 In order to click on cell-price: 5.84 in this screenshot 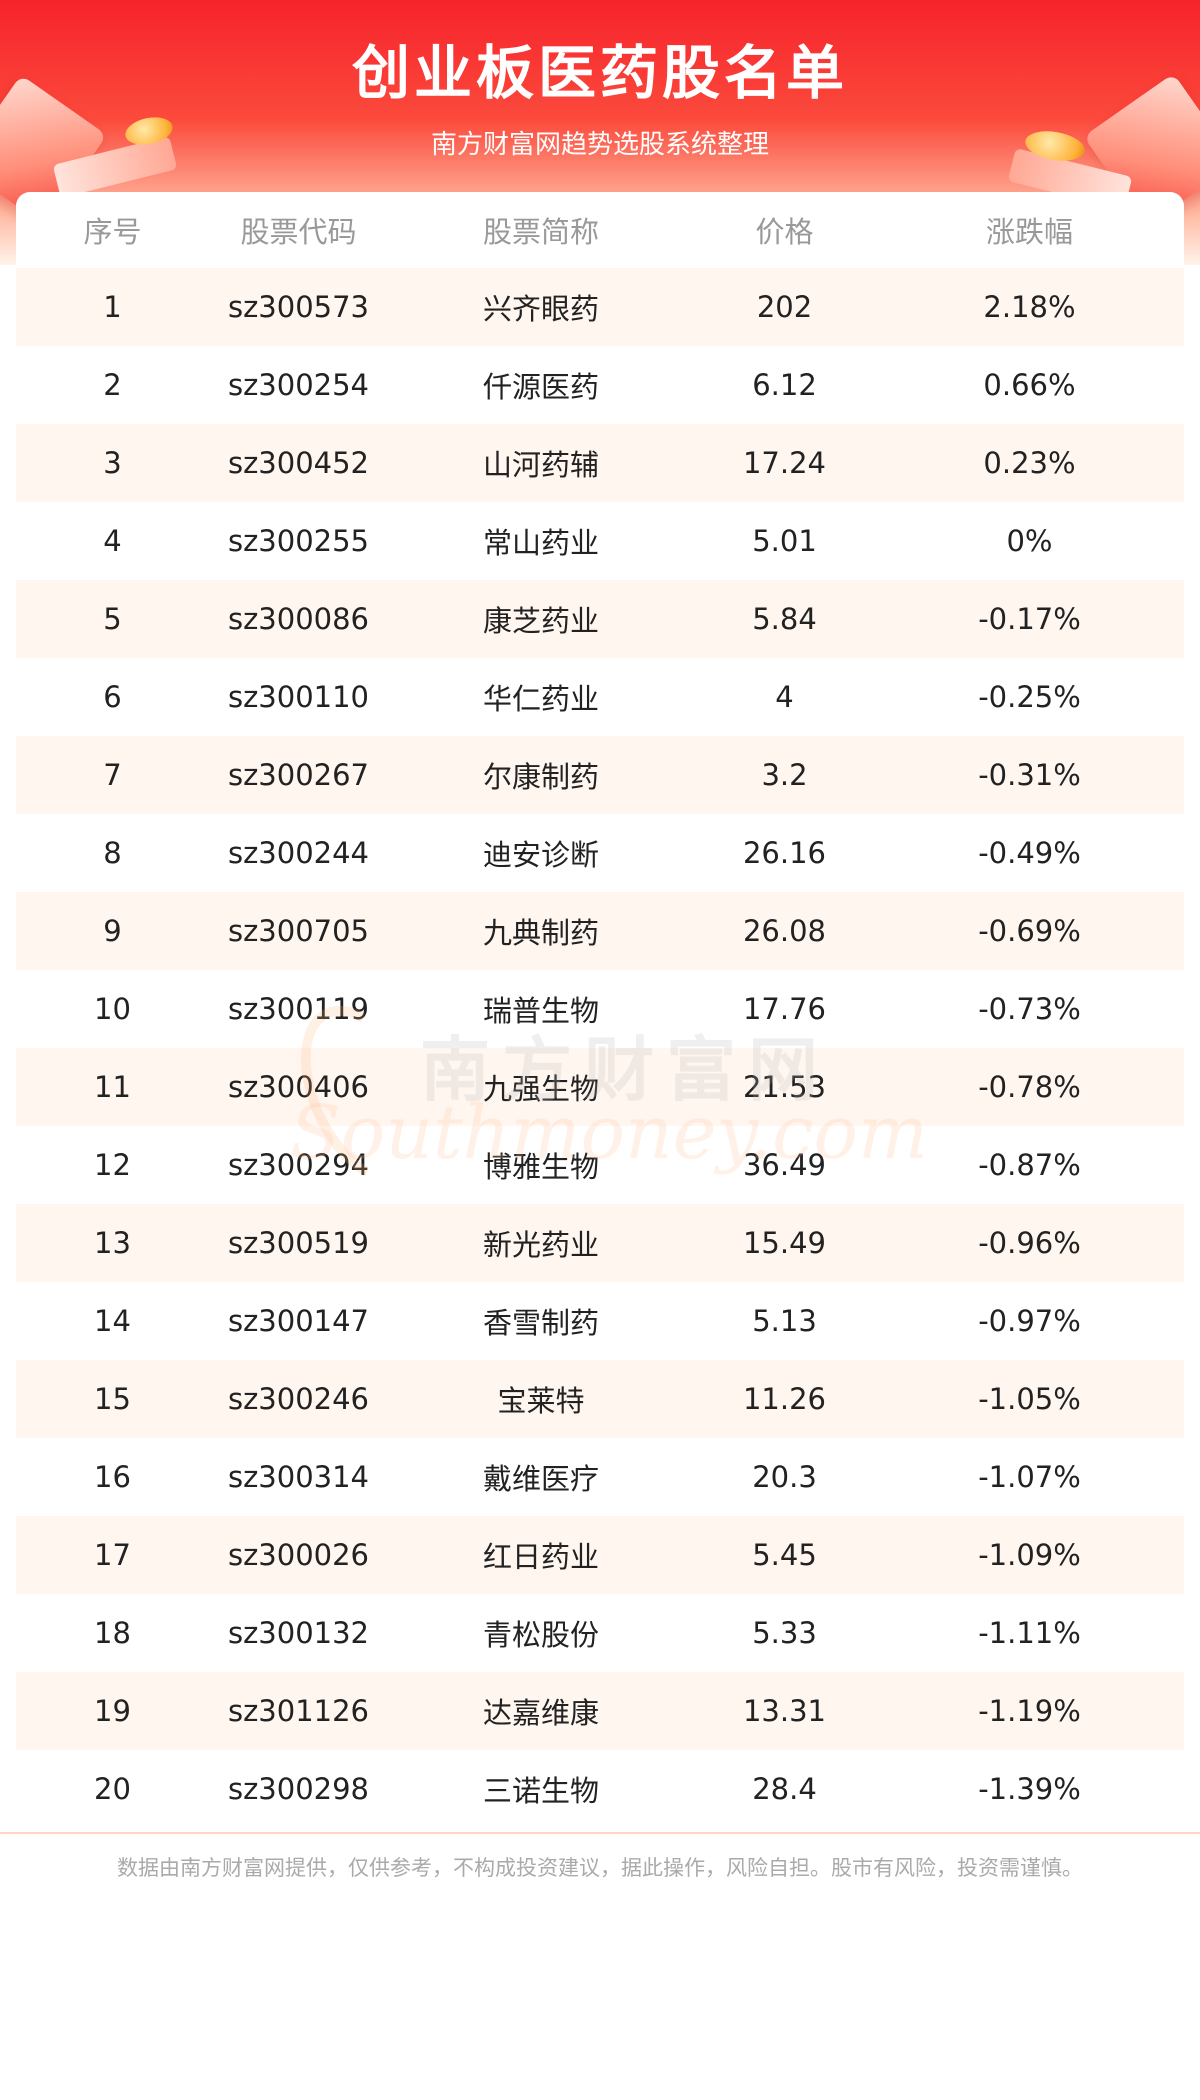, I will do `click(784, 619)`.